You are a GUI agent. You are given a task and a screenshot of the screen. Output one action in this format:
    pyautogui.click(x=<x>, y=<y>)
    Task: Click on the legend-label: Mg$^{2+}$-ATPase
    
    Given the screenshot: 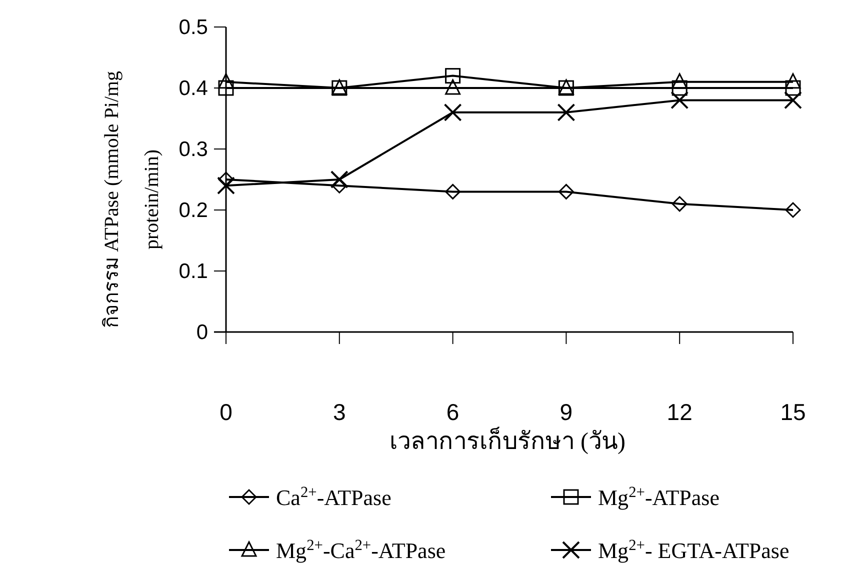 What is the action you would take?
    pyautogui.click(x=659, y=497)
    